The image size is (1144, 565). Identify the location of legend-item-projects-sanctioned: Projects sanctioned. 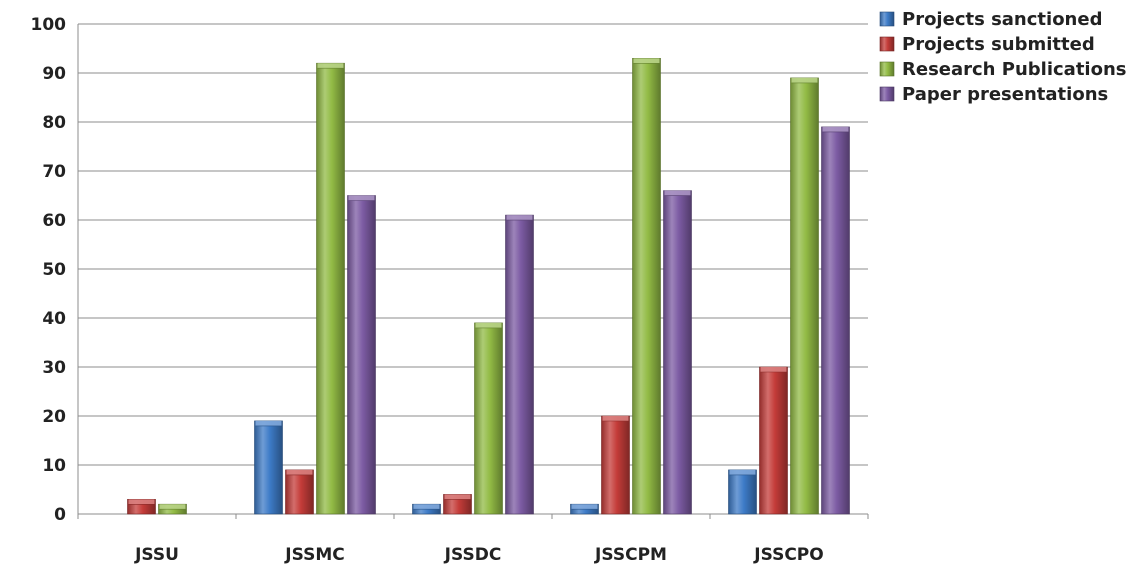
(990, 19).